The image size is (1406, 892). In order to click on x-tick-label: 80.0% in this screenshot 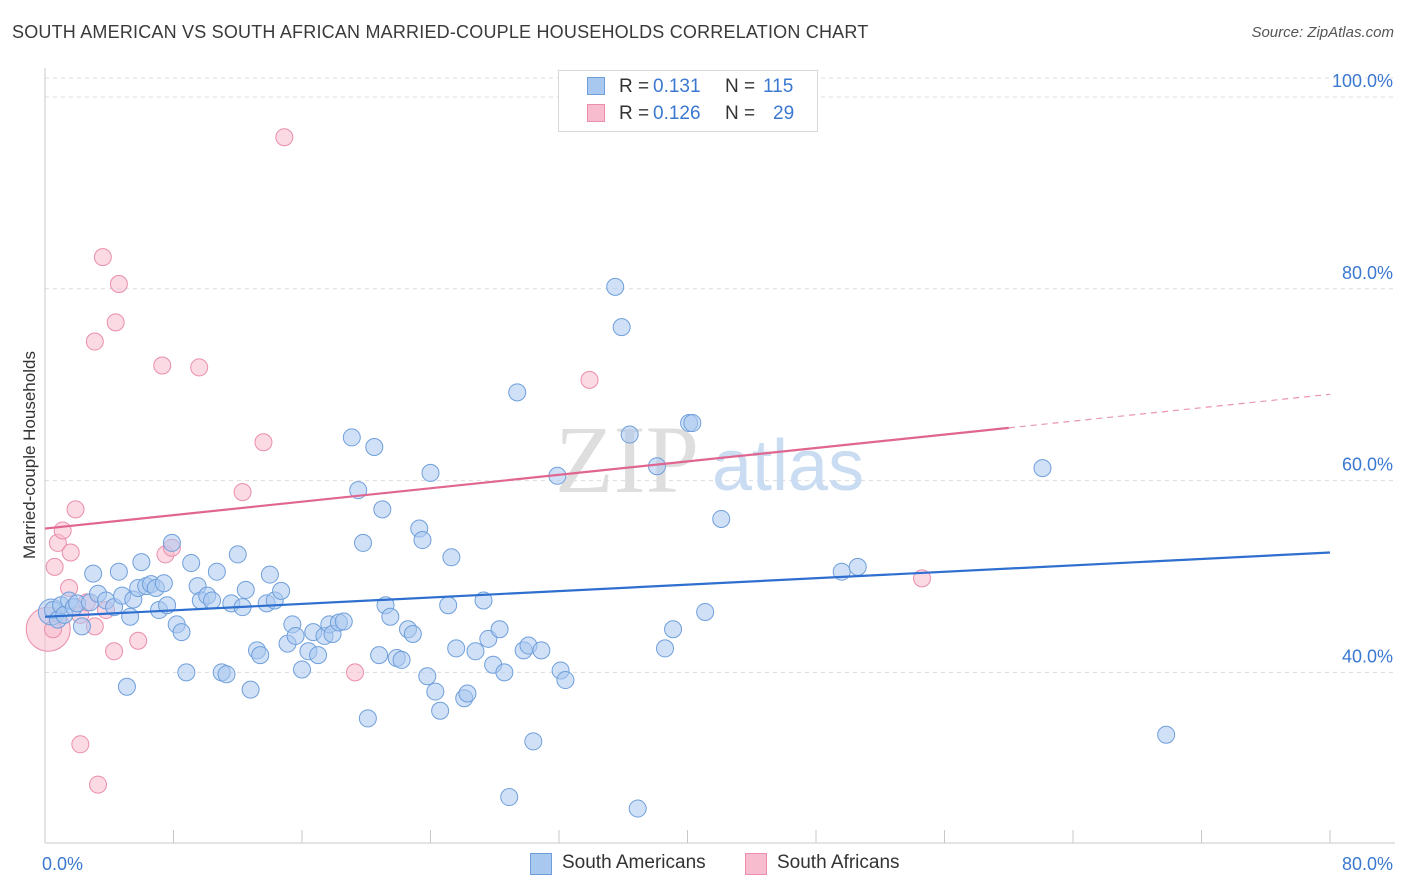, I will do `click(1367, 864)`.